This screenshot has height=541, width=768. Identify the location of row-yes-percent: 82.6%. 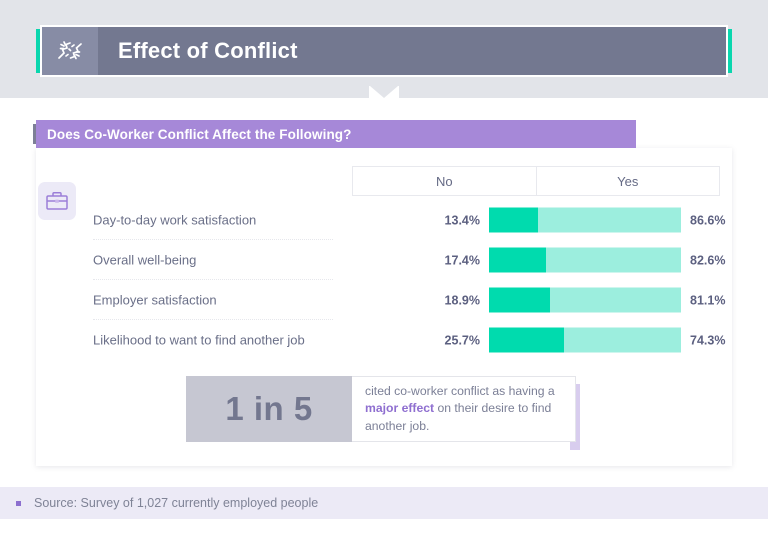
(708, 260).